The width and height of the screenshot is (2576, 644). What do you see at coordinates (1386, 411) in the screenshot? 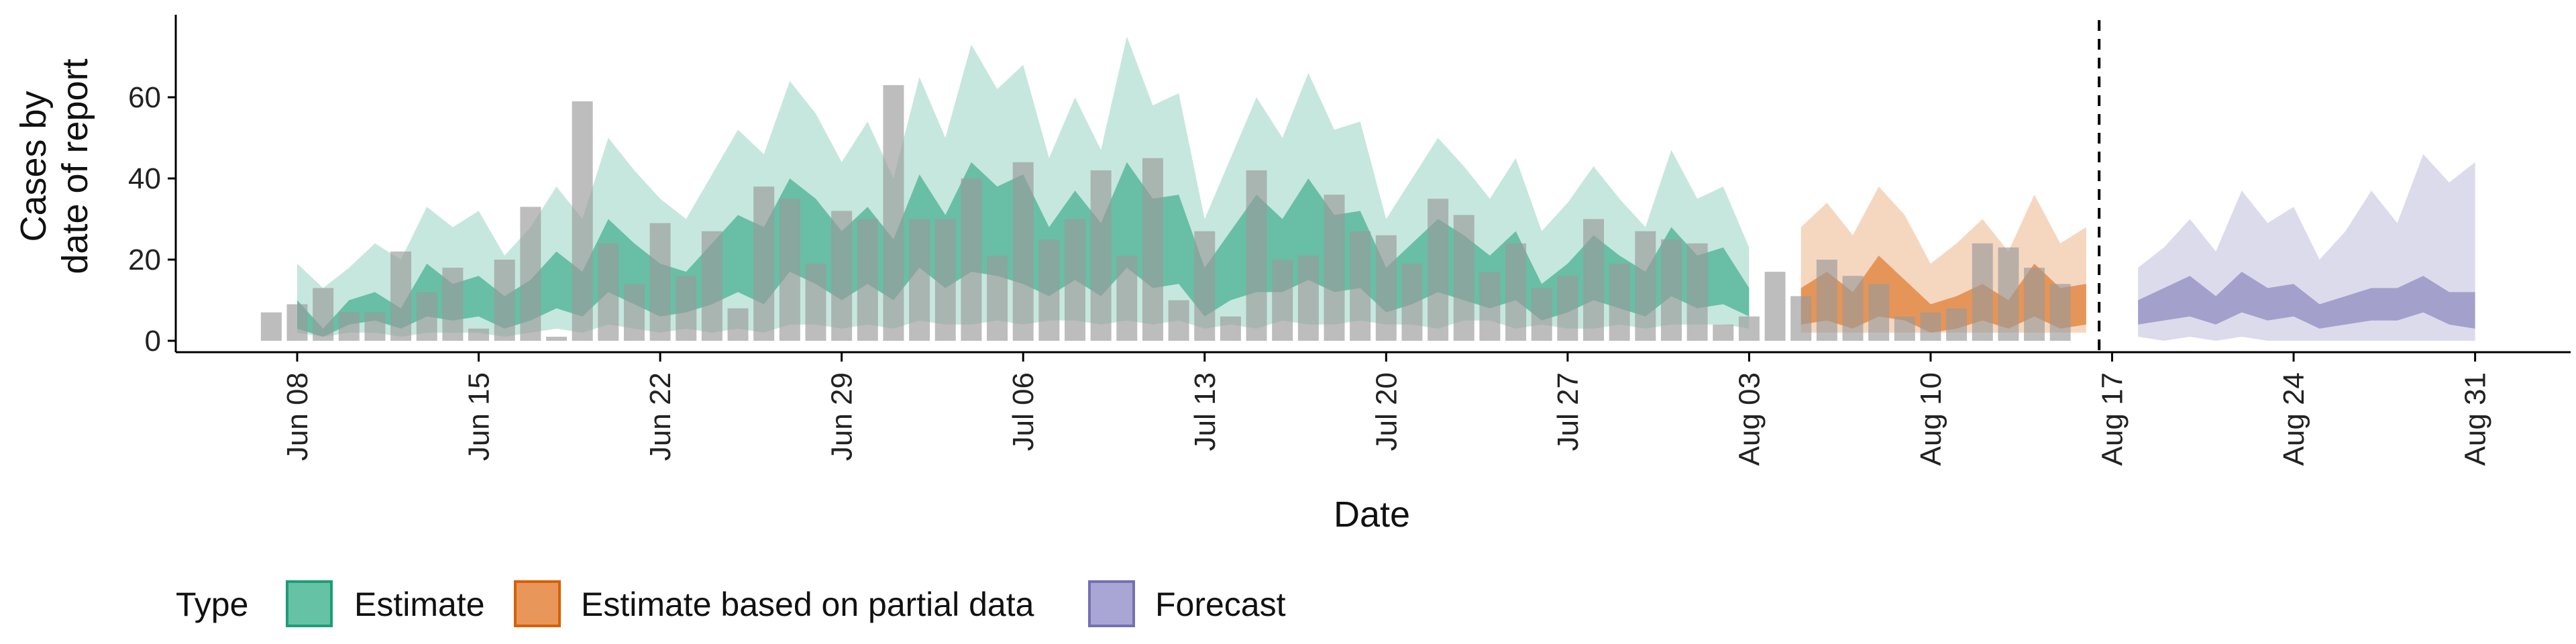
I see `x-tick-label: Jul 20` at bounding box center [1386, 411].